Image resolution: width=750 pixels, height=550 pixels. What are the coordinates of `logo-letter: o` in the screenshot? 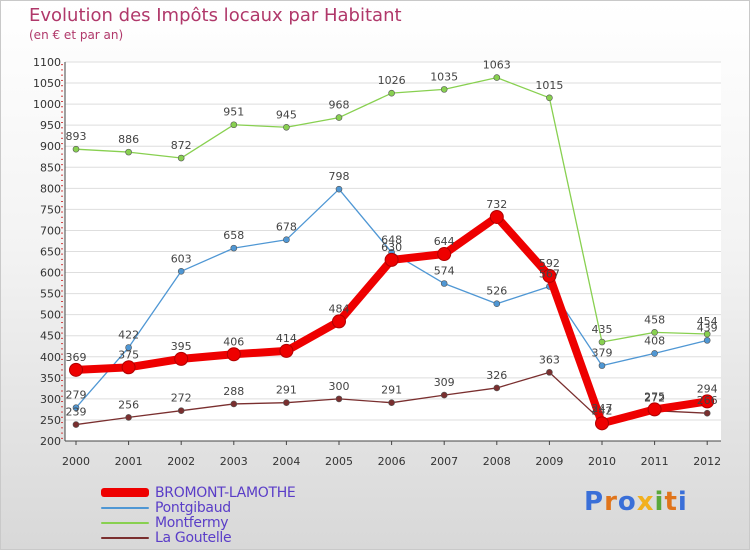 It's located at (627, 502).